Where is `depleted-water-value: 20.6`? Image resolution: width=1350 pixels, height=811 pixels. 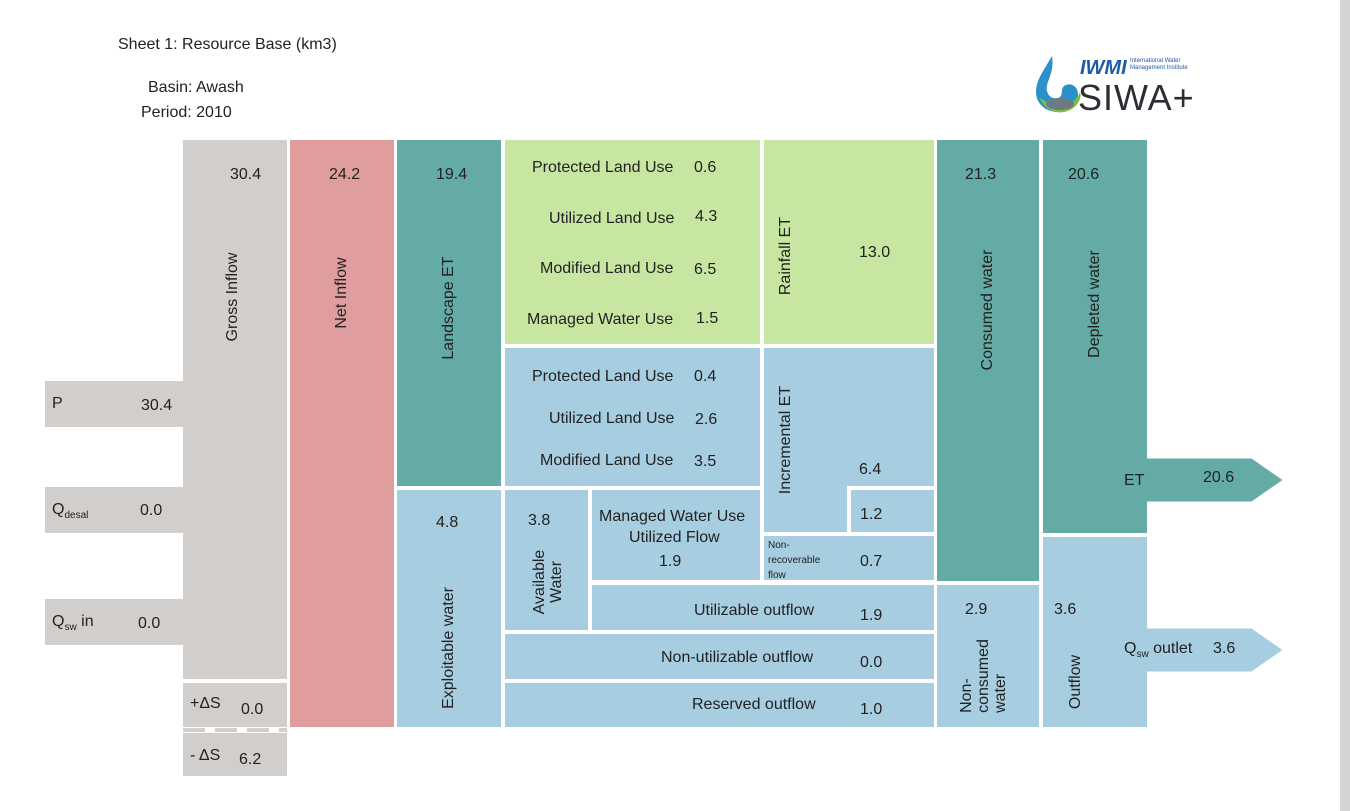
depleted-water-value: 20.6 is located at coordinates (1084, 174).